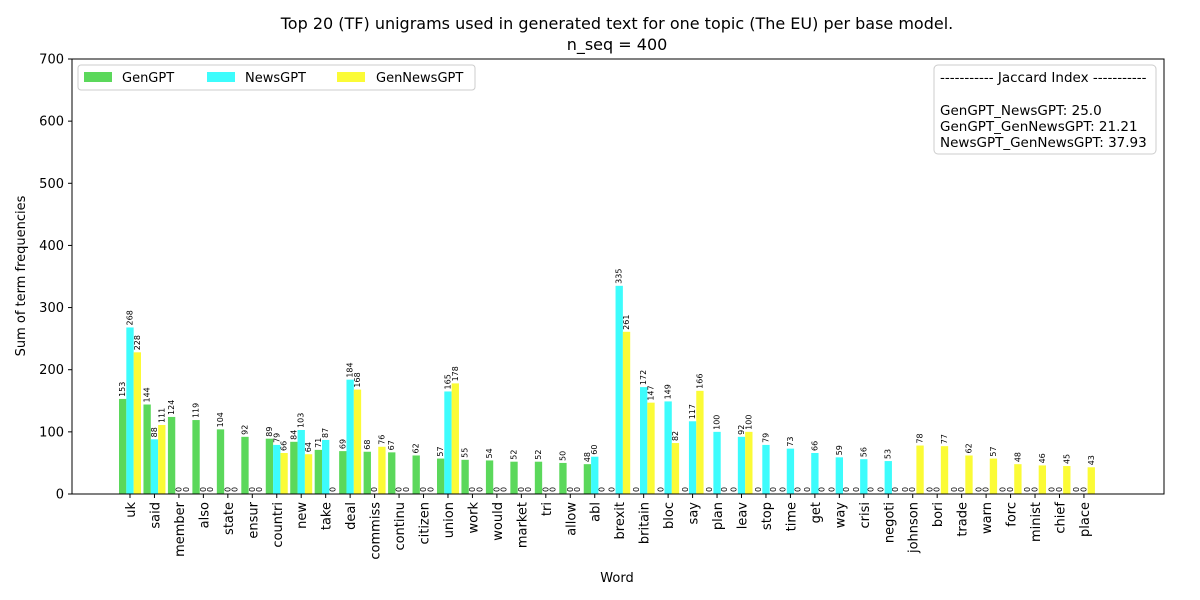  Describe the element at coordinates (423, 489) in the screenshot. I see `bar-value-label-newsgpt-citizen: 0` at that location.